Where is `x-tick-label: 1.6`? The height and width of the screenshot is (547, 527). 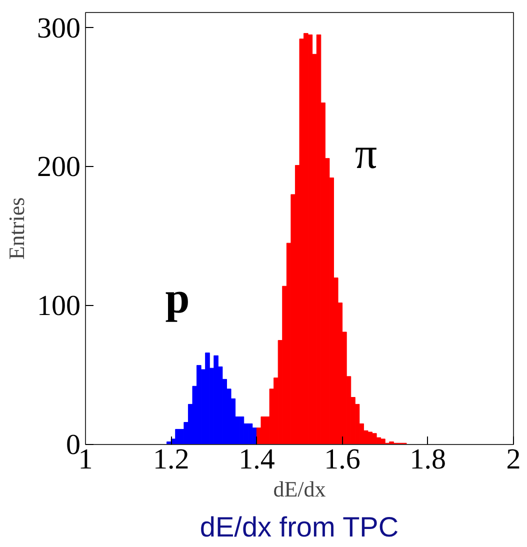
x-tick-label: 1.6 is located at coordinates (342, 460).